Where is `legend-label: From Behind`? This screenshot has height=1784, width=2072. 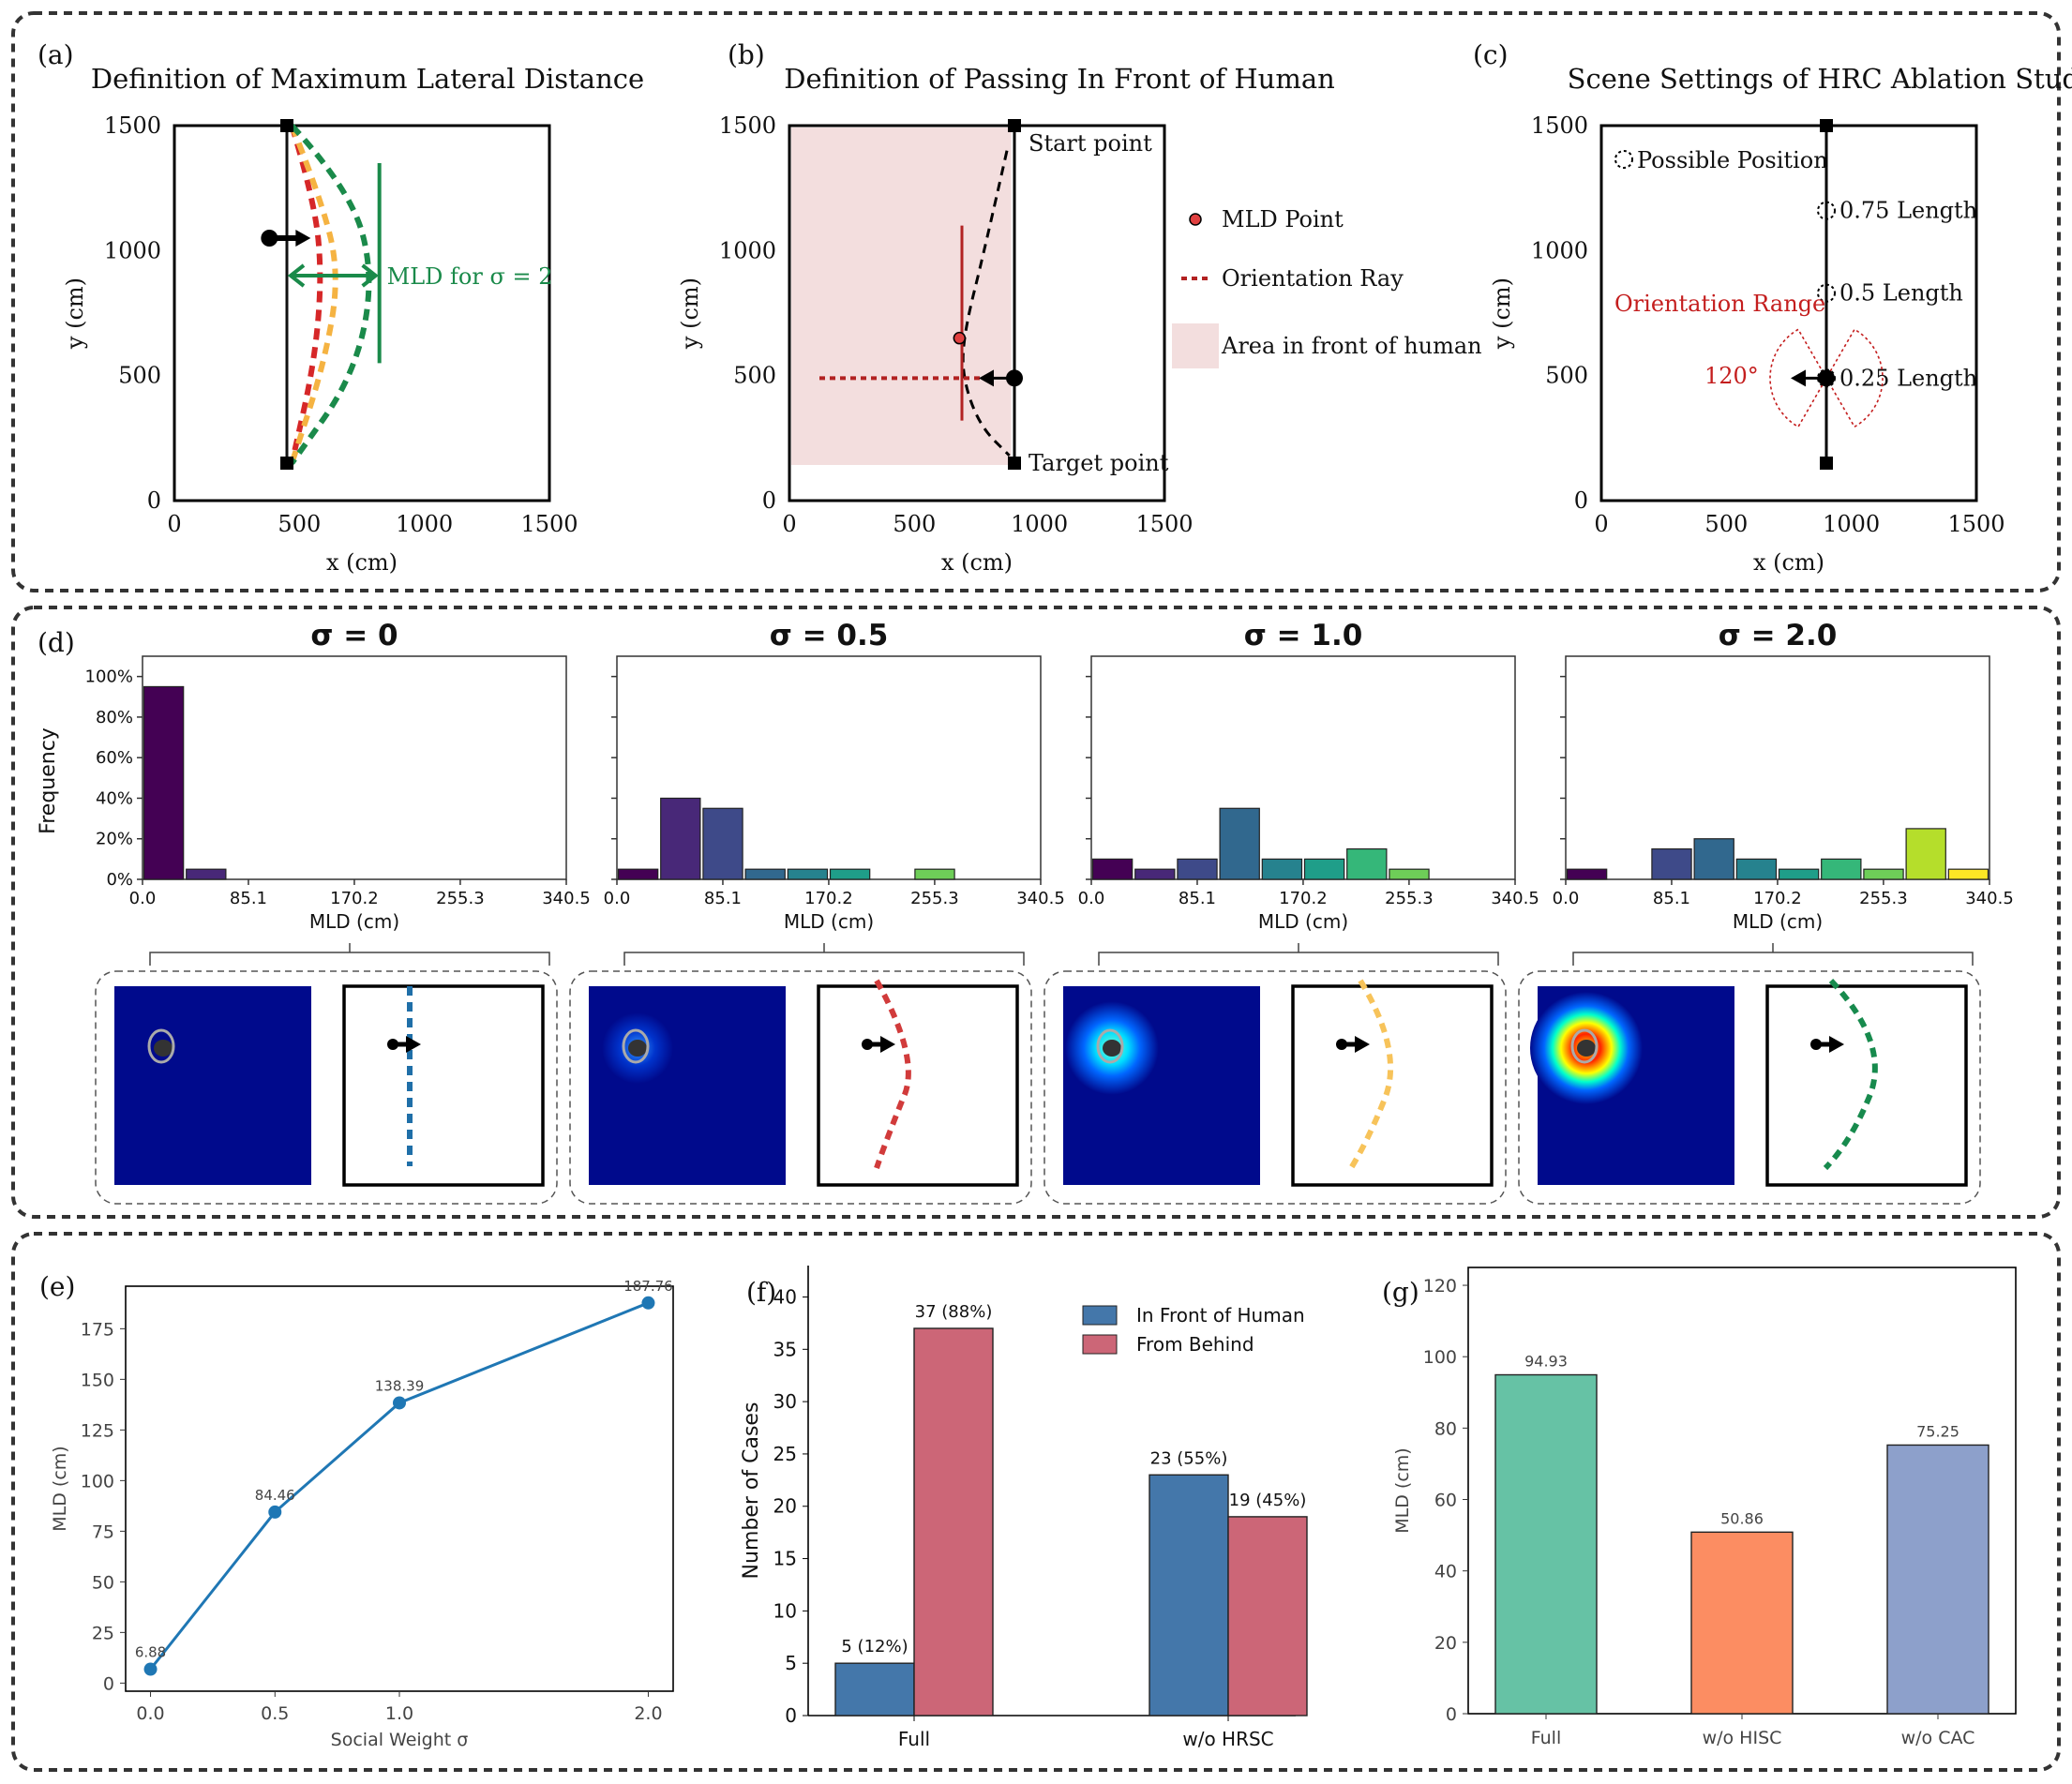 legend-label: From Behind is located at coordinates (1195, 1344).